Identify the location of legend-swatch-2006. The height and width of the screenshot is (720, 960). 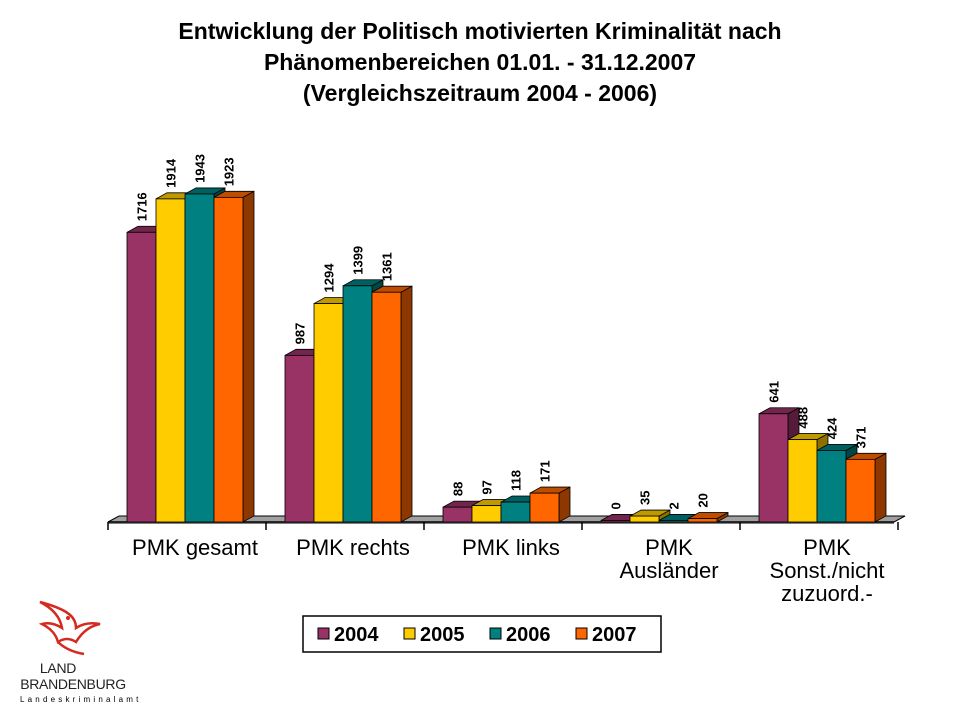
(495, 633).